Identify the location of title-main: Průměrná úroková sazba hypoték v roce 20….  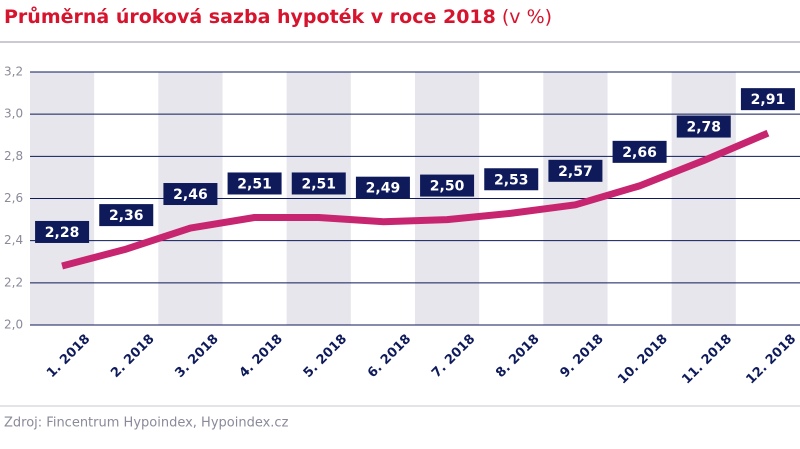
(250, 16).